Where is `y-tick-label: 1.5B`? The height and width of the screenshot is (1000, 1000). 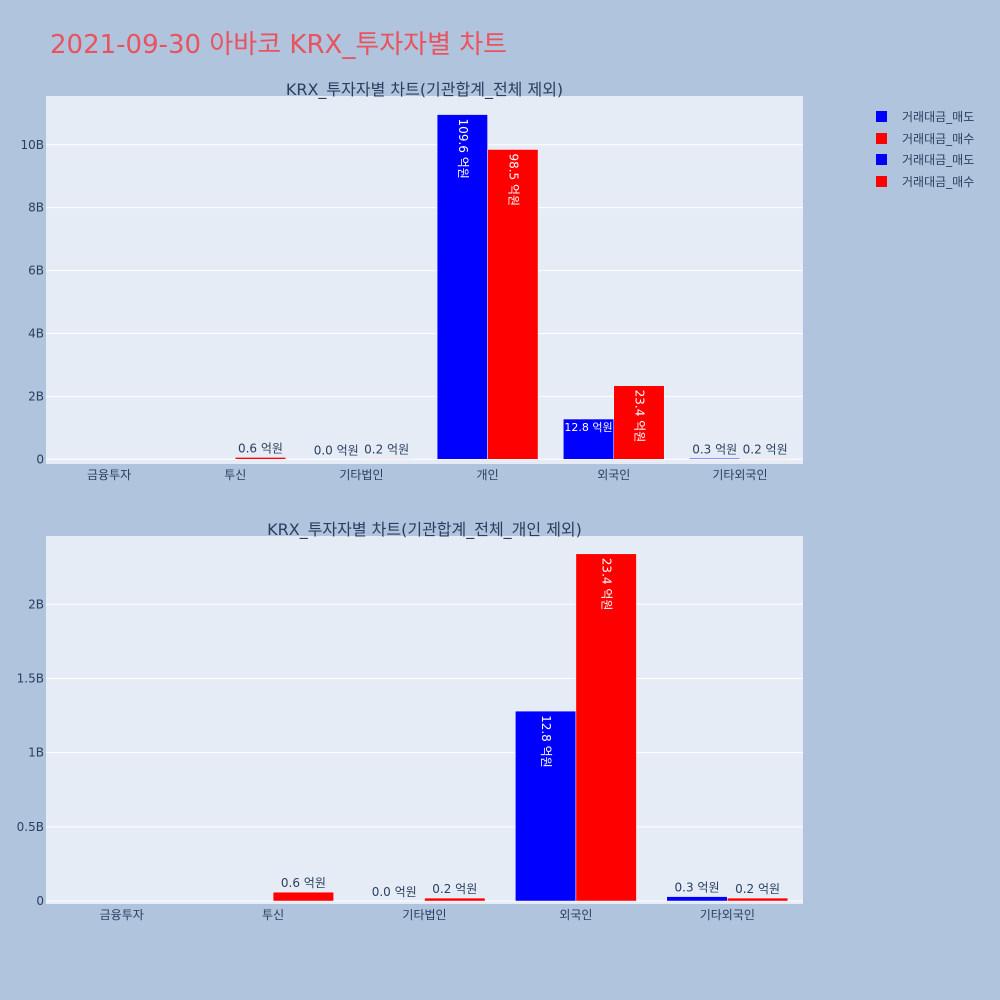 y-tick-label: 1.5B is located at coordinates (30, 678).